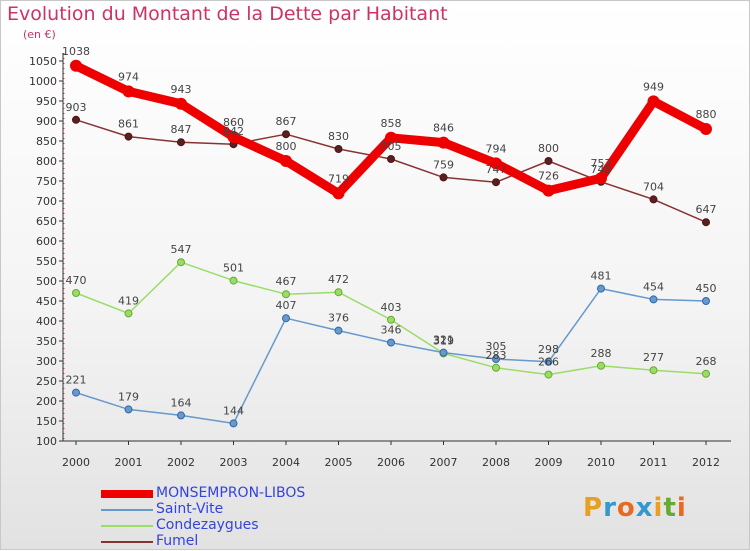  What do you see at coordinates (233, 410) in the screenshot?
I see `data-label: 144` at bounding box center [233, 410].